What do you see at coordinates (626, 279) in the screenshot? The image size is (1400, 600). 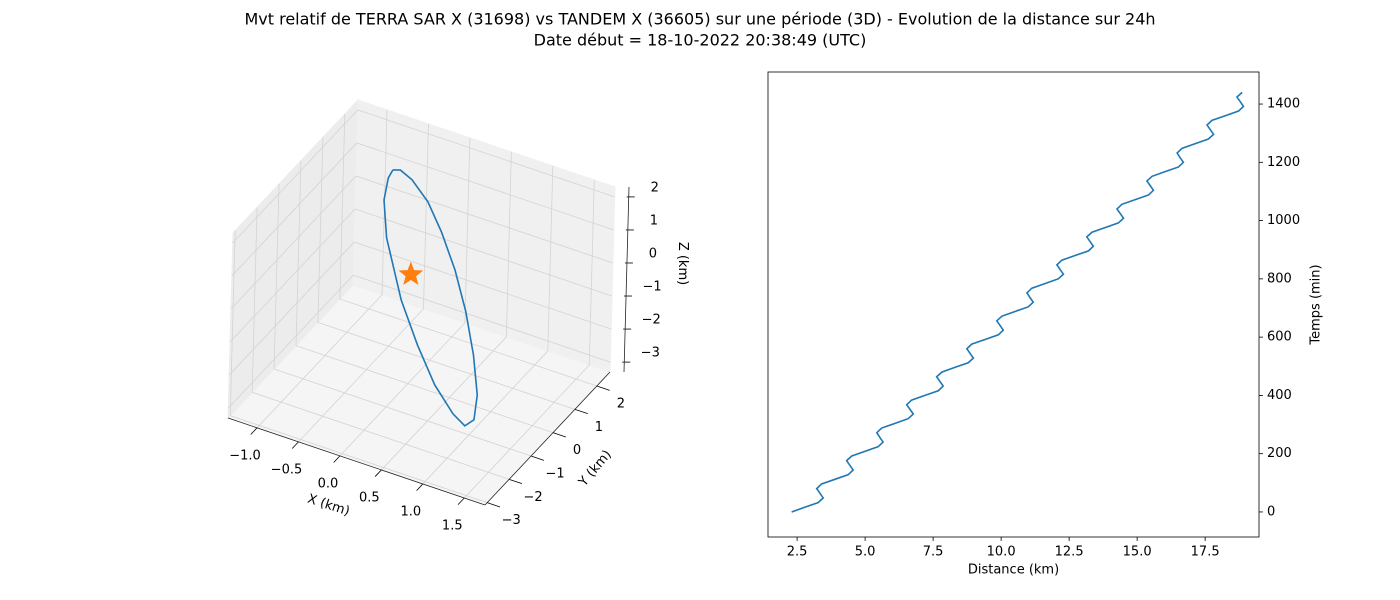 I see `z-axis-line` at bounding box center [626, 279].